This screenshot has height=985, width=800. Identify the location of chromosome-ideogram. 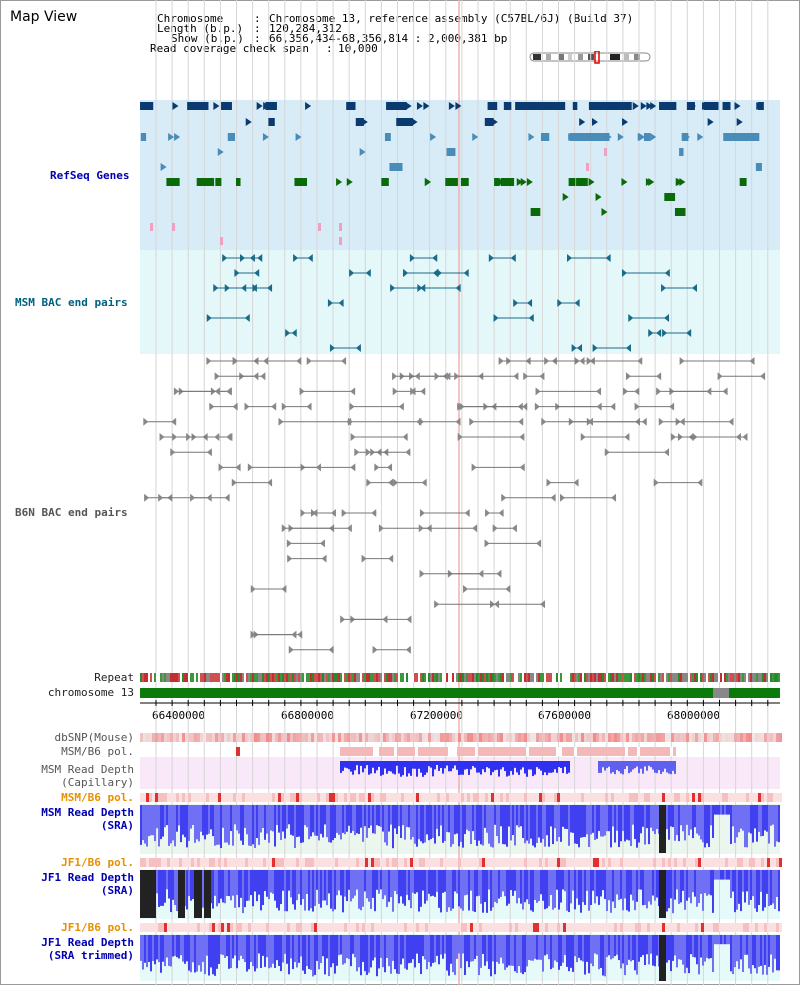
(590, 58).